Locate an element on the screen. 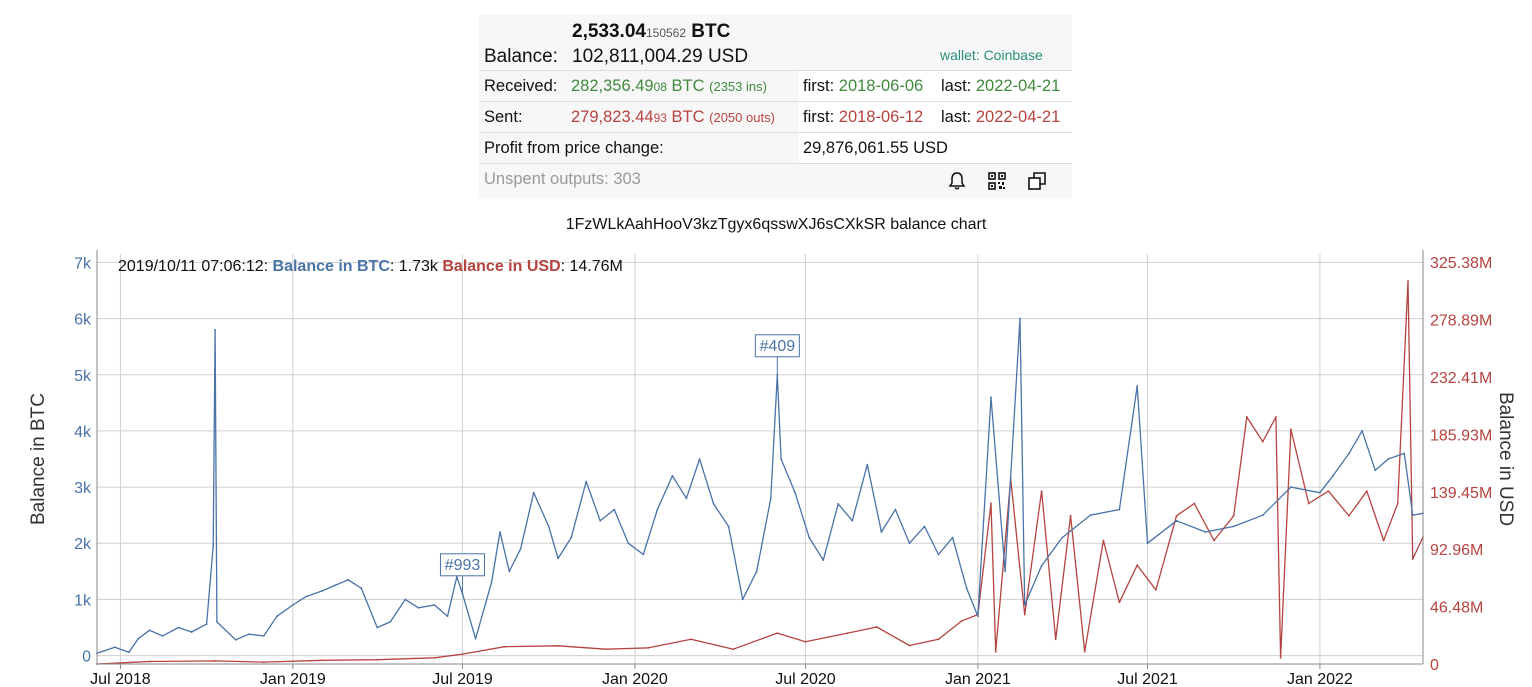 The image size is (1532, 687). y-tick-right: 0 is located at coordinates (1434, 665).